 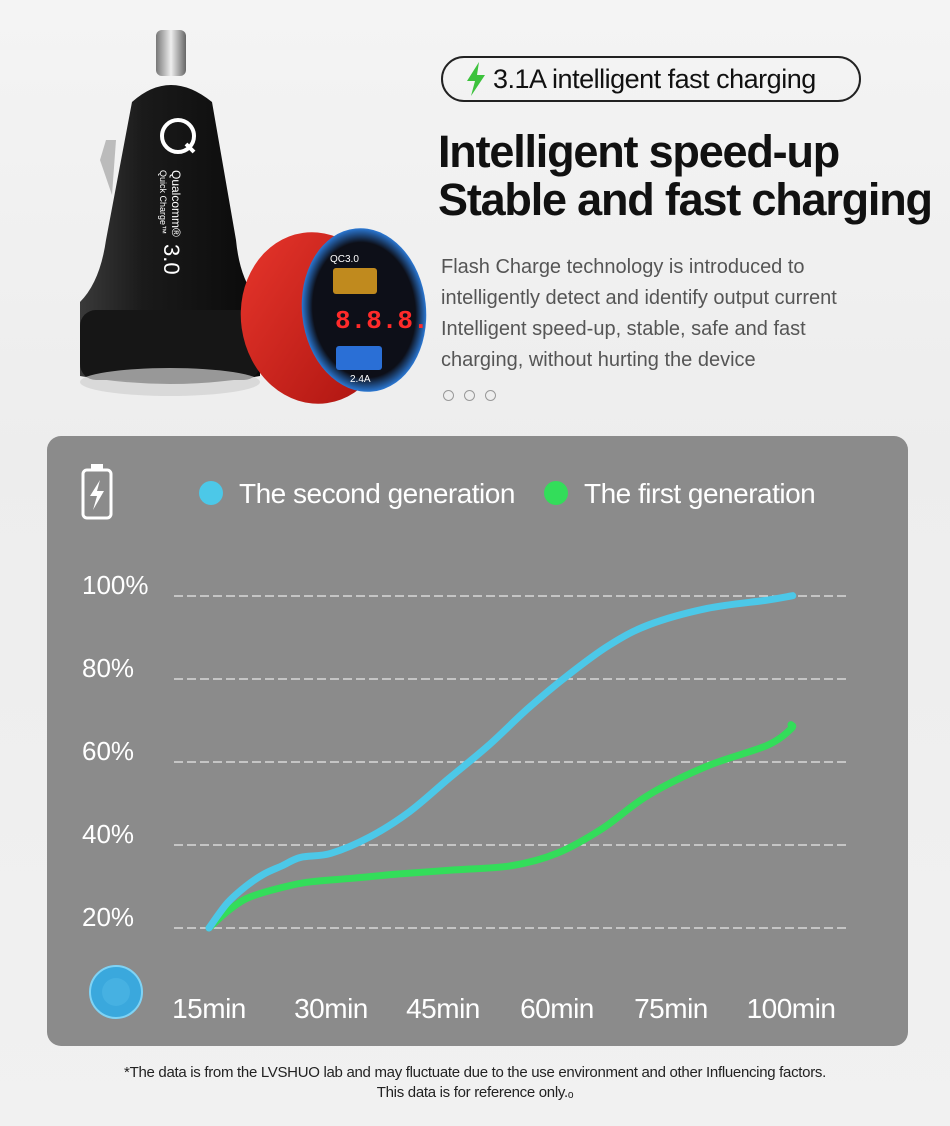 What do you see at coordinates (116, 992) in the screenshot?
I see `metal-disc-icon` at bounding box center [116, 992].